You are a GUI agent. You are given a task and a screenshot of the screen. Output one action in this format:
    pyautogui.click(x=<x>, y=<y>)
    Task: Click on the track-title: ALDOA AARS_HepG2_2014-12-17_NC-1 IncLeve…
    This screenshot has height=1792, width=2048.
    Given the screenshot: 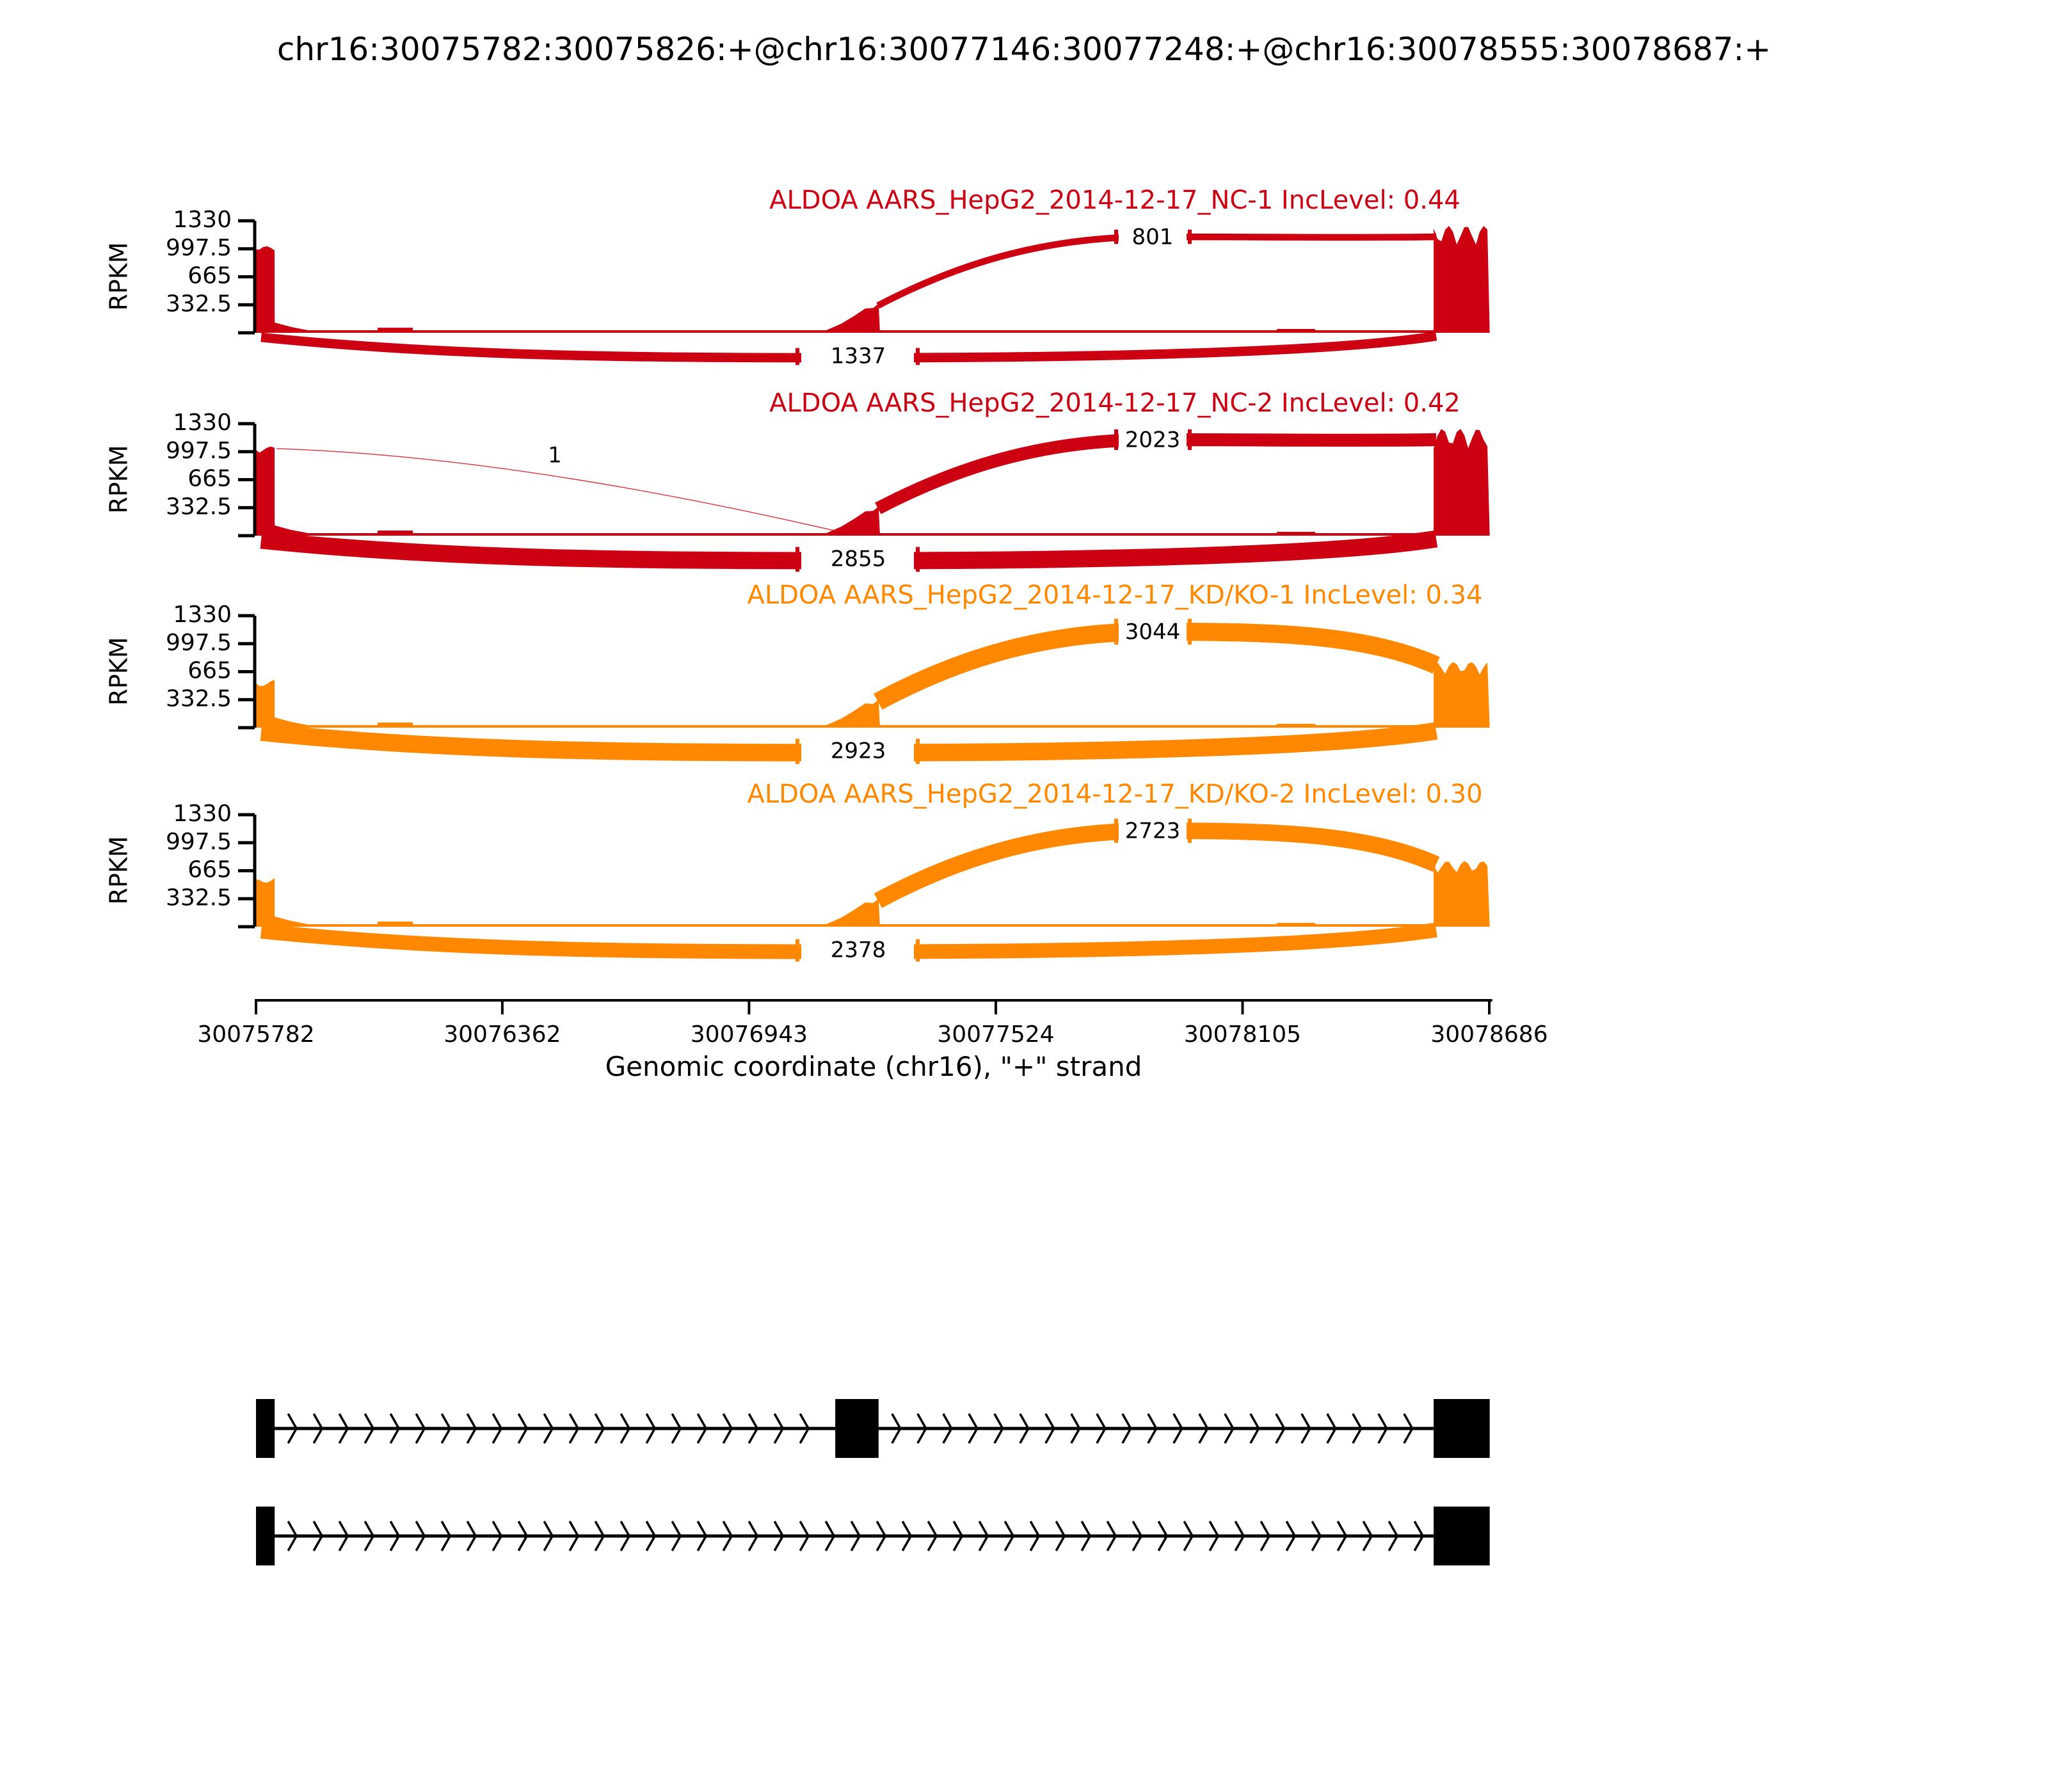 What is the action you would take?
    pyautogui.click(x=1114, y=200)
    